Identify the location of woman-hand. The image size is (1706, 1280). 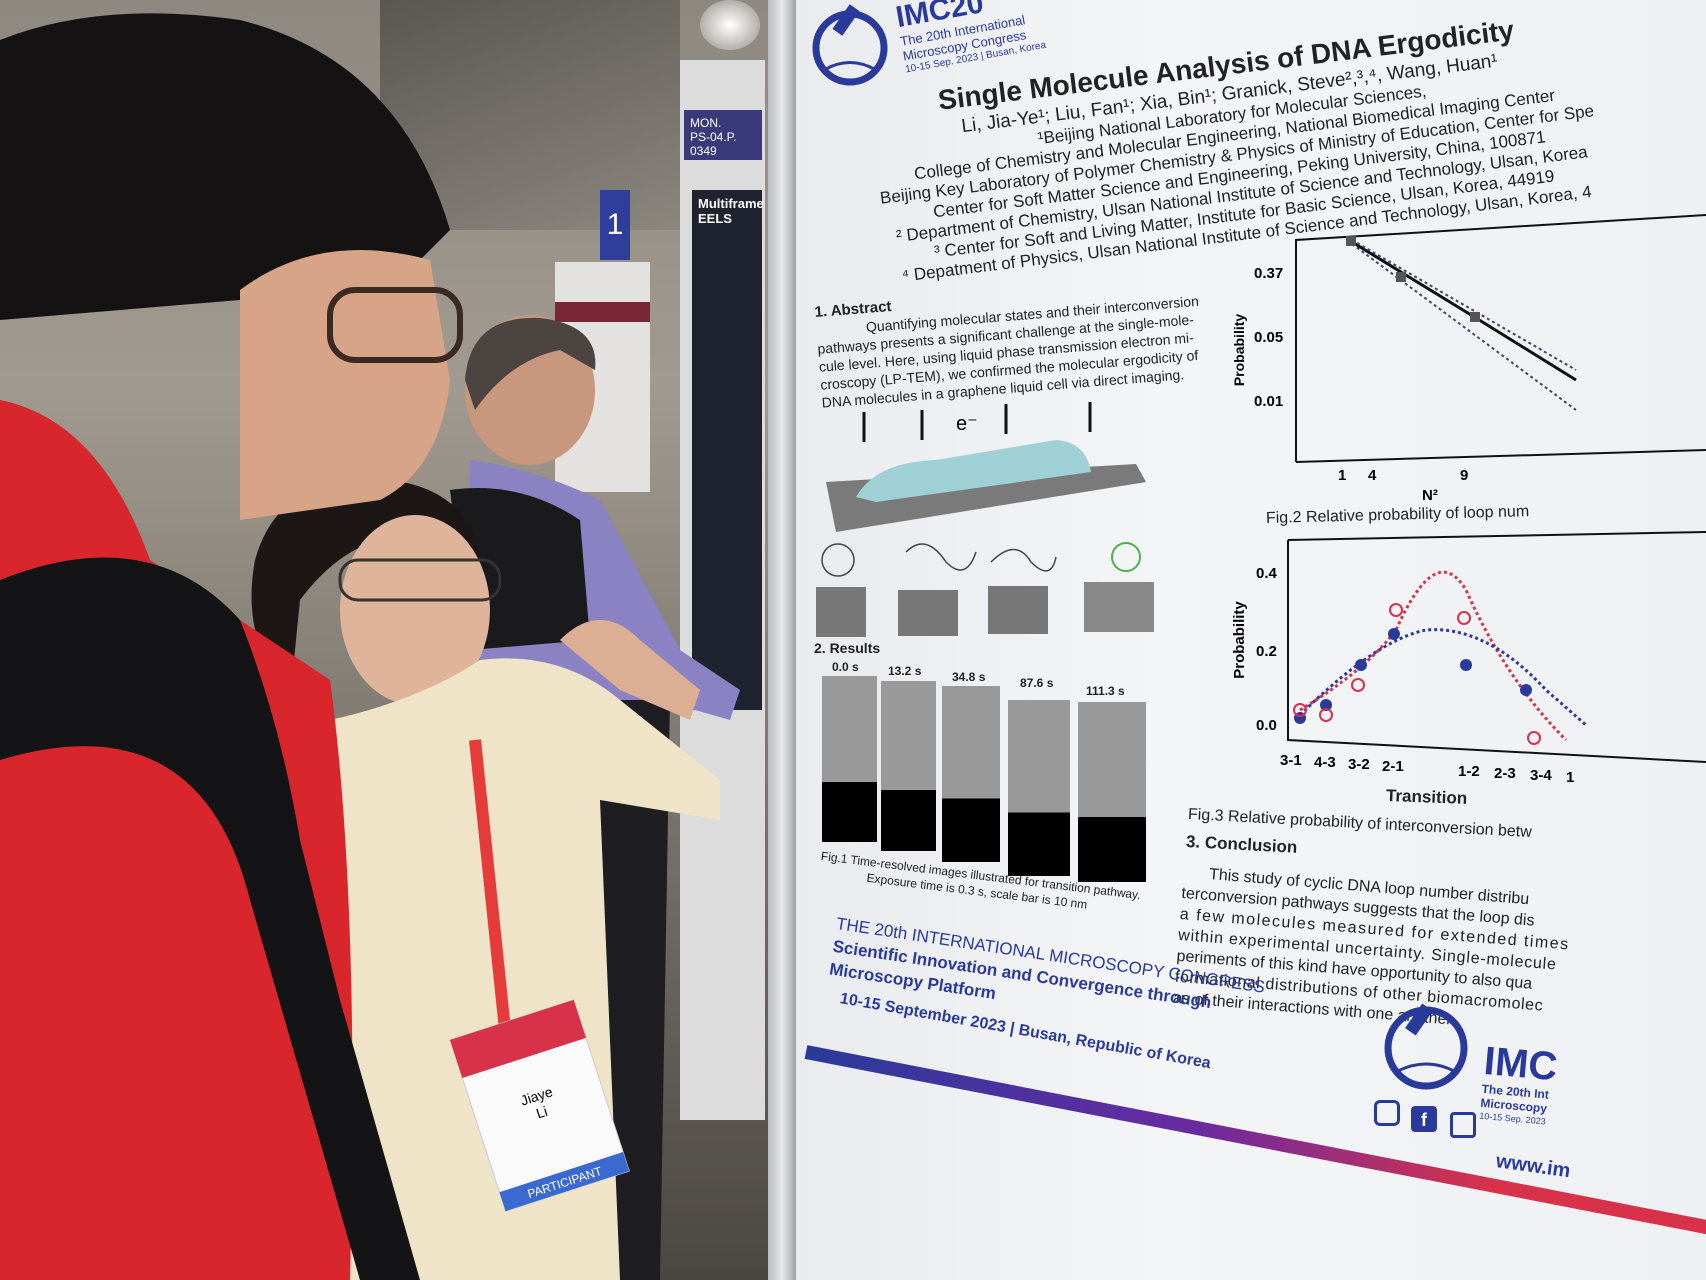
(630, 670).